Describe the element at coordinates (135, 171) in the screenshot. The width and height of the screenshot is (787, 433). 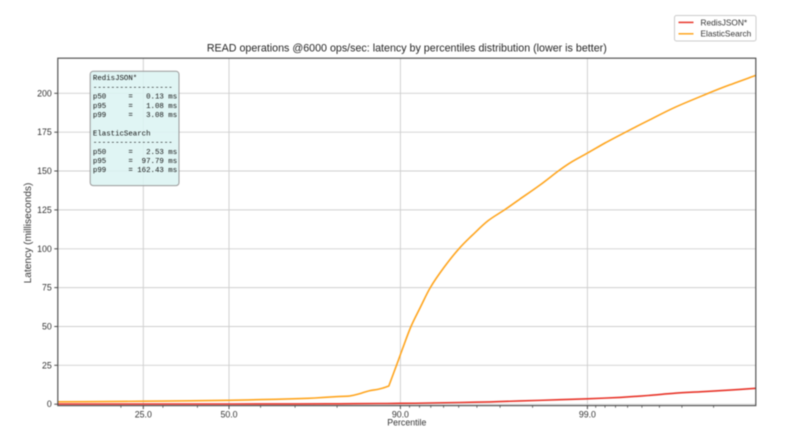
I see `svg-text: p99 = 162.43 ms` at that location.